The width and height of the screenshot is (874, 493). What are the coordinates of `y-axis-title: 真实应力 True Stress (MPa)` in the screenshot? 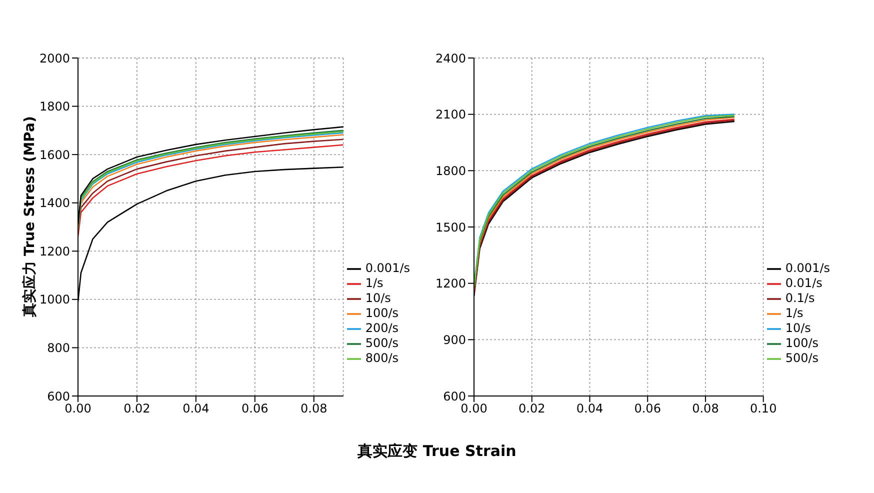 It's located at (29, 217).